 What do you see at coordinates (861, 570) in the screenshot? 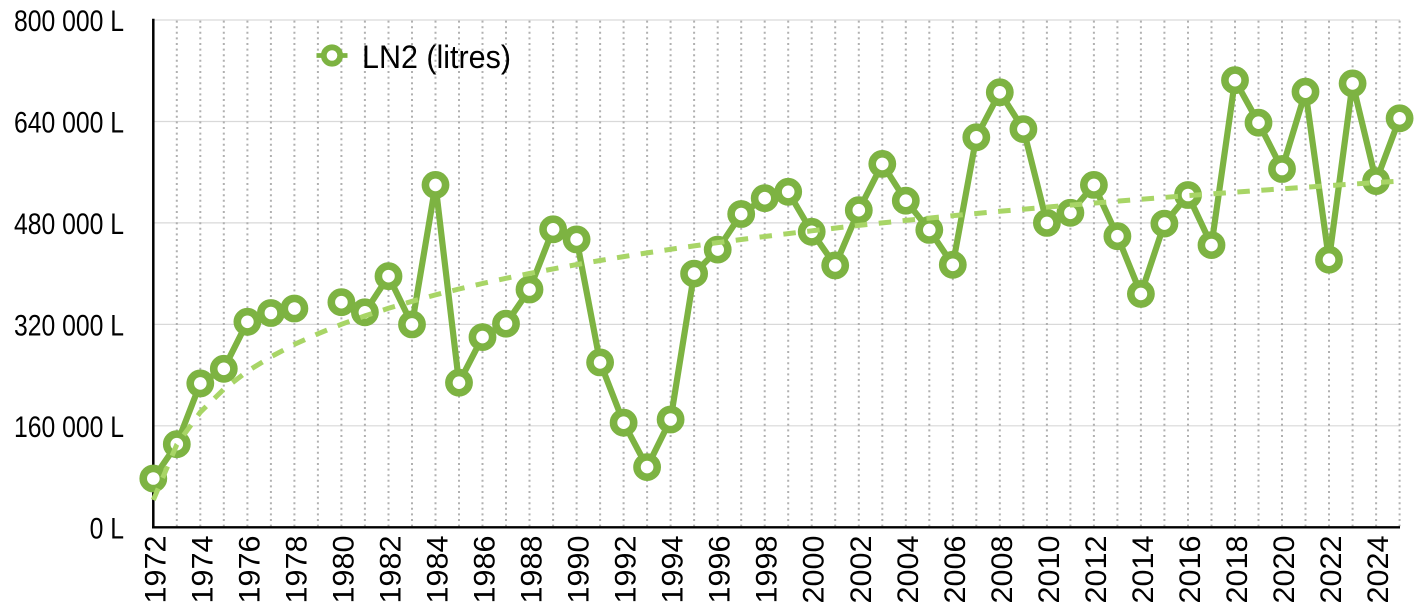
I see `svg-text: 2002` at bounding box center [861, 570].